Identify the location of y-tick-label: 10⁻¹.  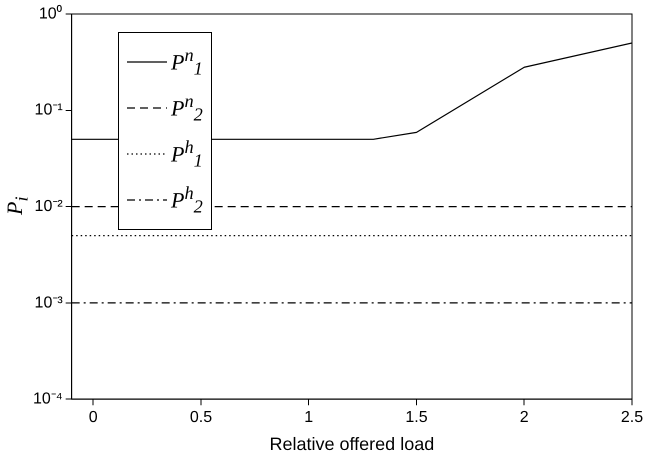
(48, 110).